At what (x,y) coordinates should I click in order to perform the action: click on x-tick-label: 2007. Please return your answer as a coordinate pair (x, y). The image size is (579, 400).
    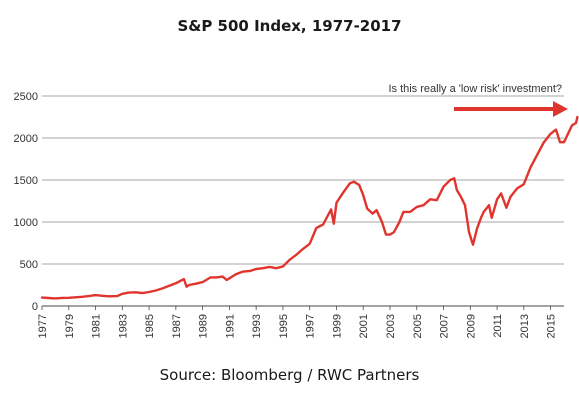
    Looking at the image, I should click on (445, 326).